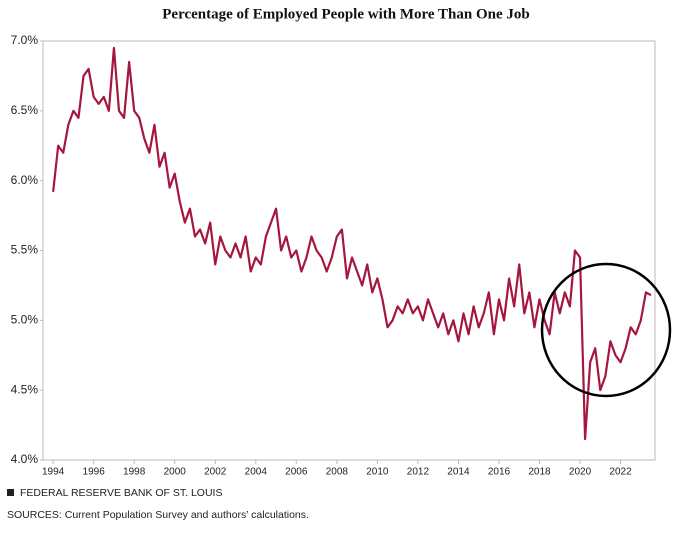 This screenshot has height=533, width=692. I want to click on x-tick-label: 2014, so click(458, 472).